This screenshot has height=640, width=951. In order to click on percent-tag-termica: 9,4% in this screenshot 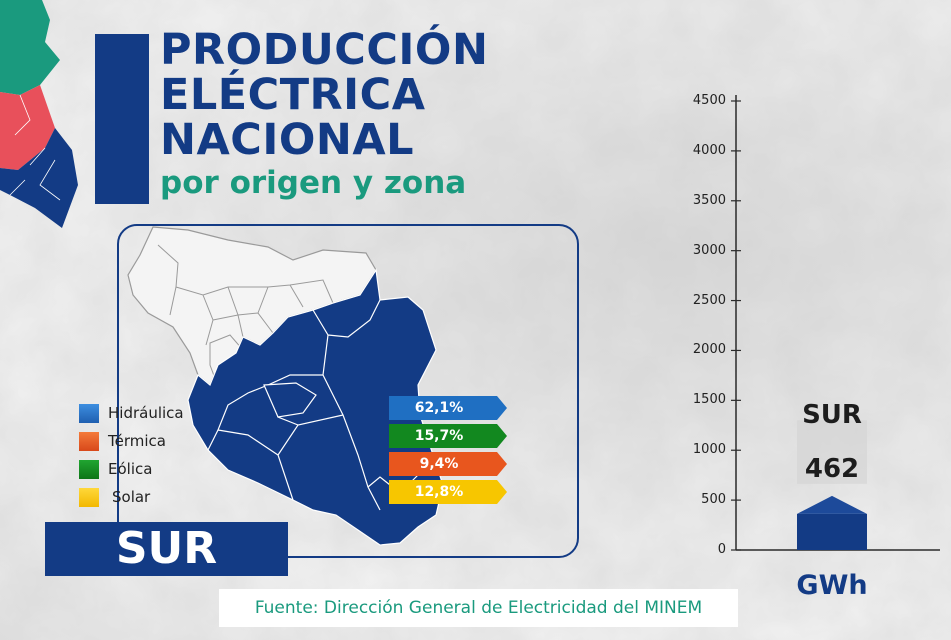, I will do `click(449, 464)`.